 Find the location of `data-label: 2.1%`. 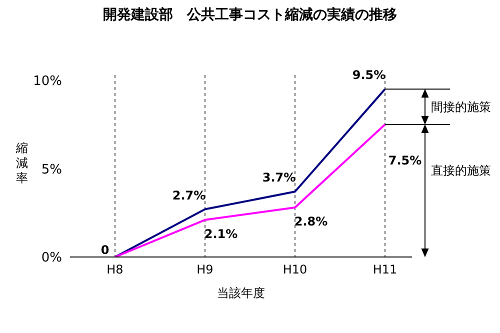

data-label: 2.1% is located at coordinates (221, 233).